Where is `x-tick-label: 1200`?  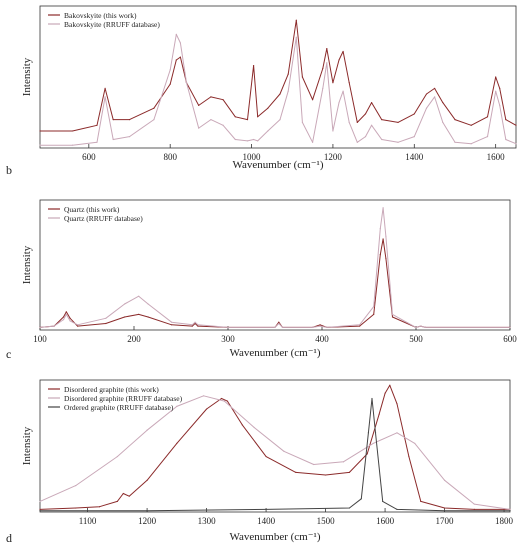 x-tick-label: 1200 is located at coordinates (147, 521).